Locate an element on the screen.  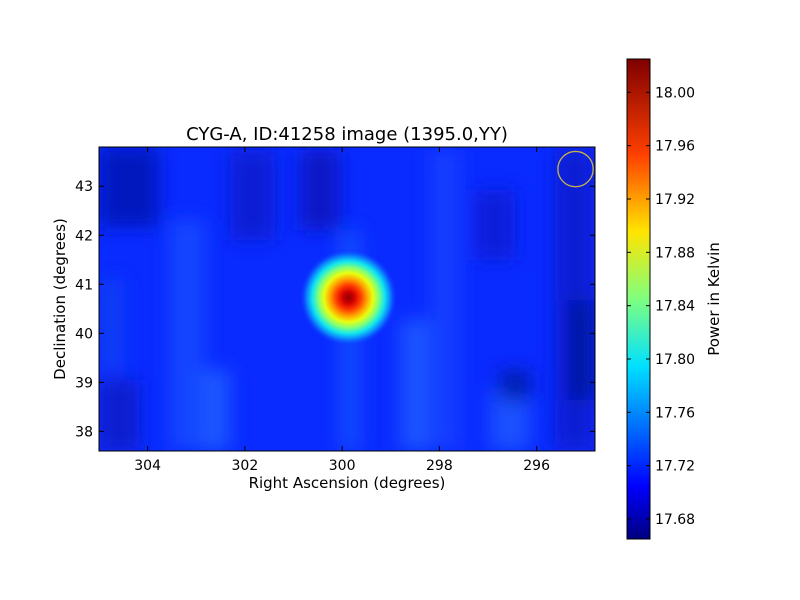
x-axis-label: Right Ascension (degrees) is located at coordinates (347, 483).